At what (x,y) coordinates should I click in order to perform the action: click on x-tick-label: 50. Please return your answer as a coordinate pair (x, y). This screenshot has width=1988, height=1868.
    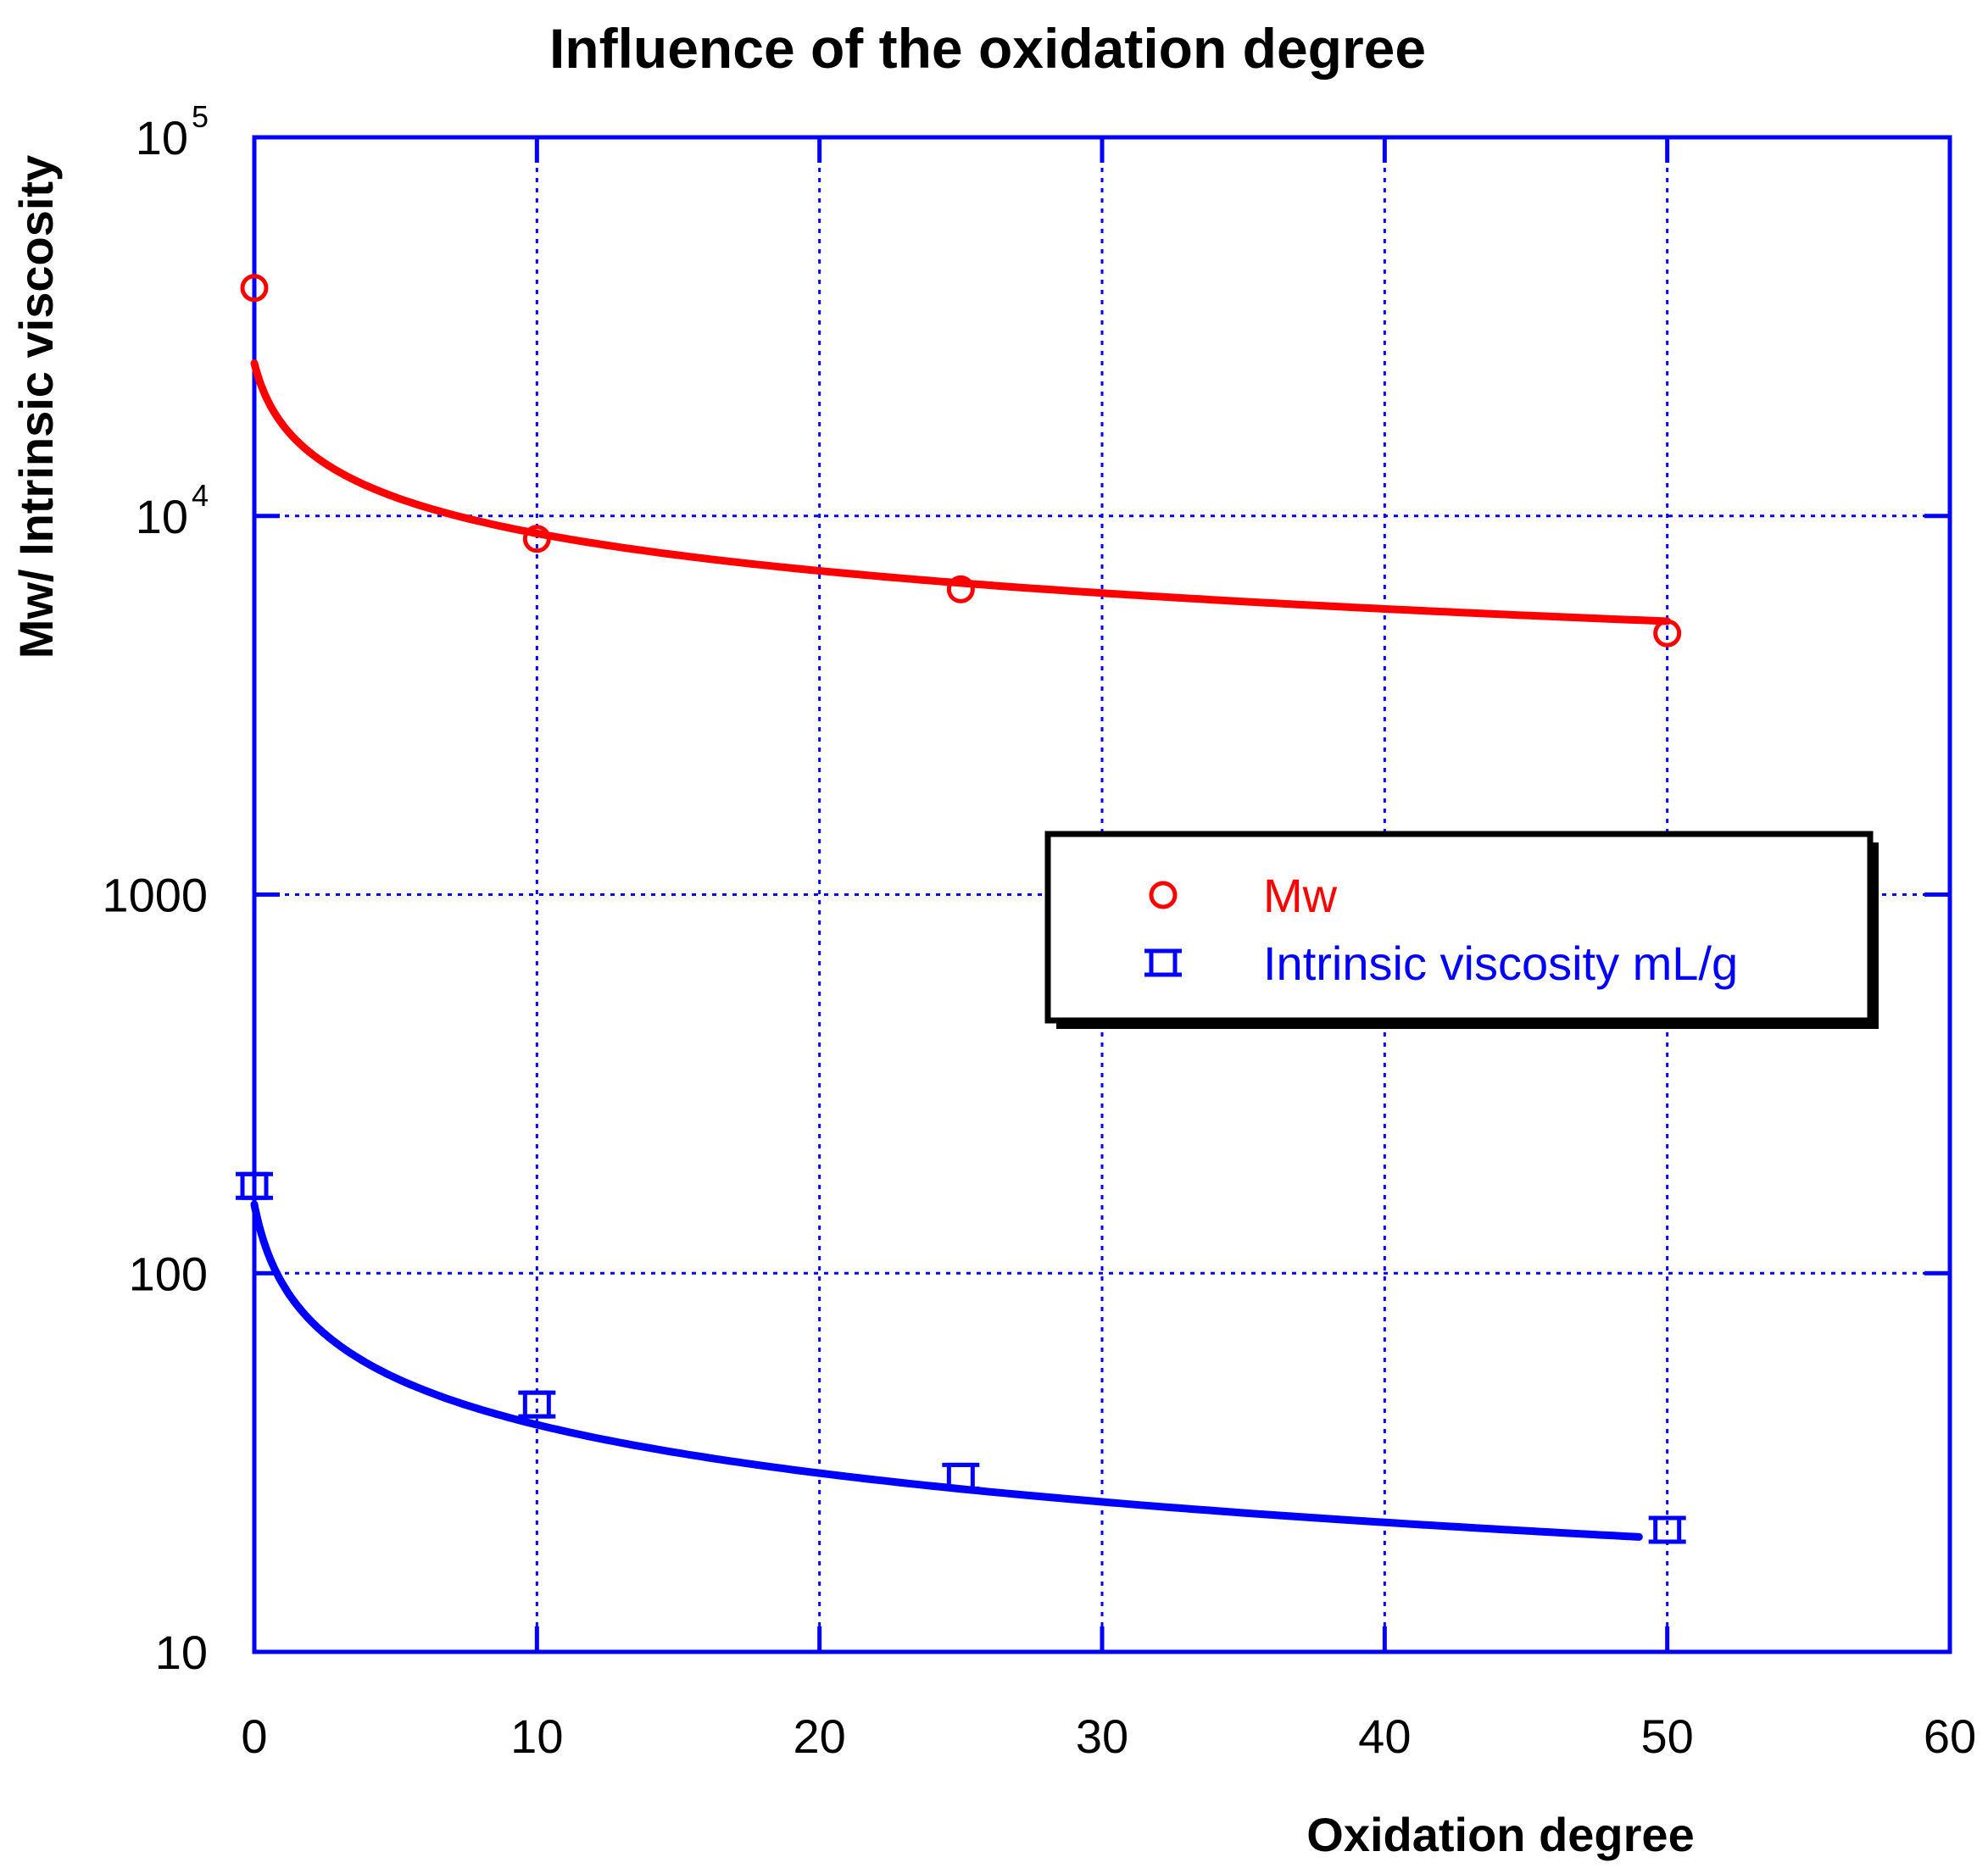
    Looking at the image, I should click on (1668, 1736).